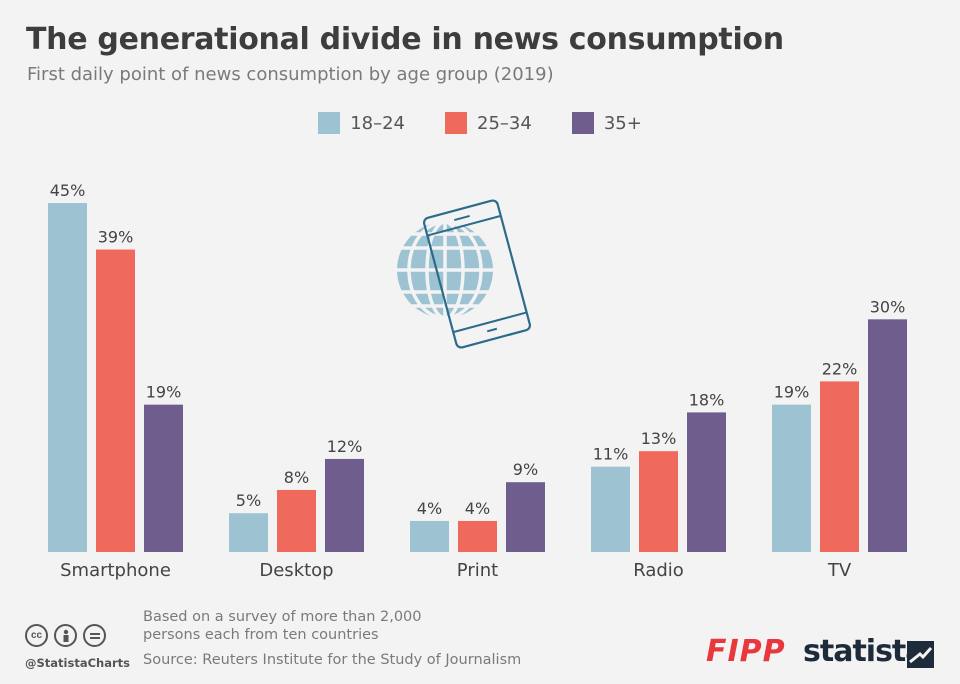 The image size is (960, 684). What do you see at coordinates (94, 635) in the screenshot?
I see `nd-icon` at bounding box center [94, 635].